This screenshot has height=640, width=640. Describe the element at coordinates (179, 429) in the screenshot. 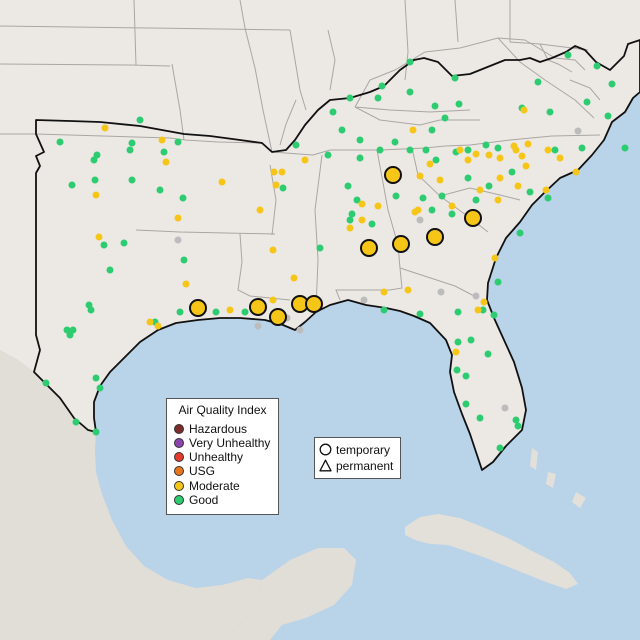

I see `hazardous-swatch` at that location.